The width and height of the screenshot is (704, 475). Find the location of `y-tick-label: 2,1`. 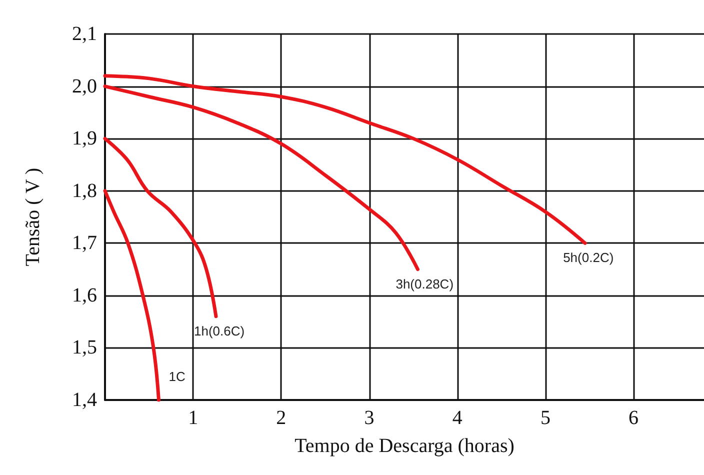

y-tick-label: 2,1 is located at coordinates (84, 34).